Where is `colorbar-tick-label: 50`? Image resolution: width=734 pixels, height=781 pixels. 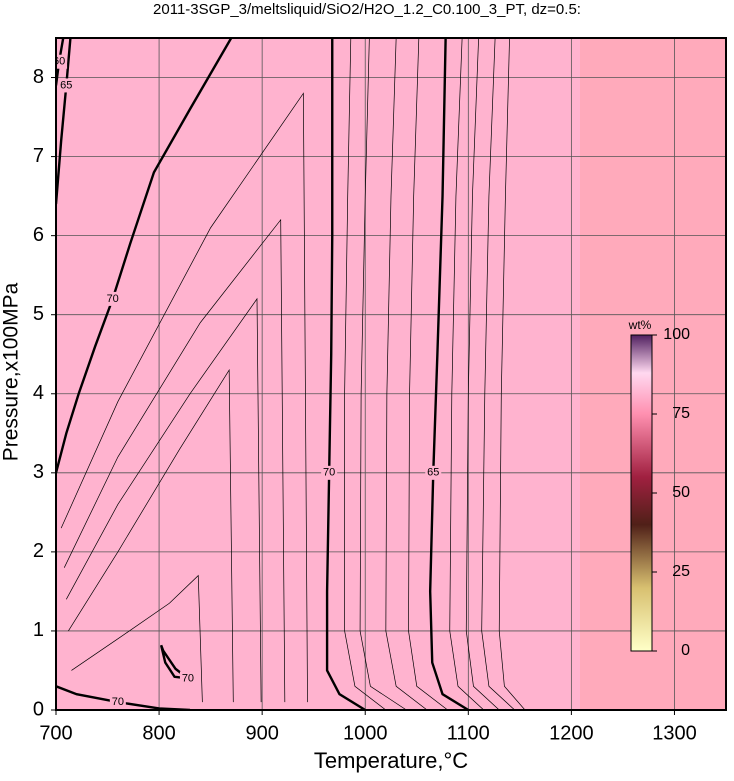
colorbar-tick-label: 50 is located at coordinates (681, 492).